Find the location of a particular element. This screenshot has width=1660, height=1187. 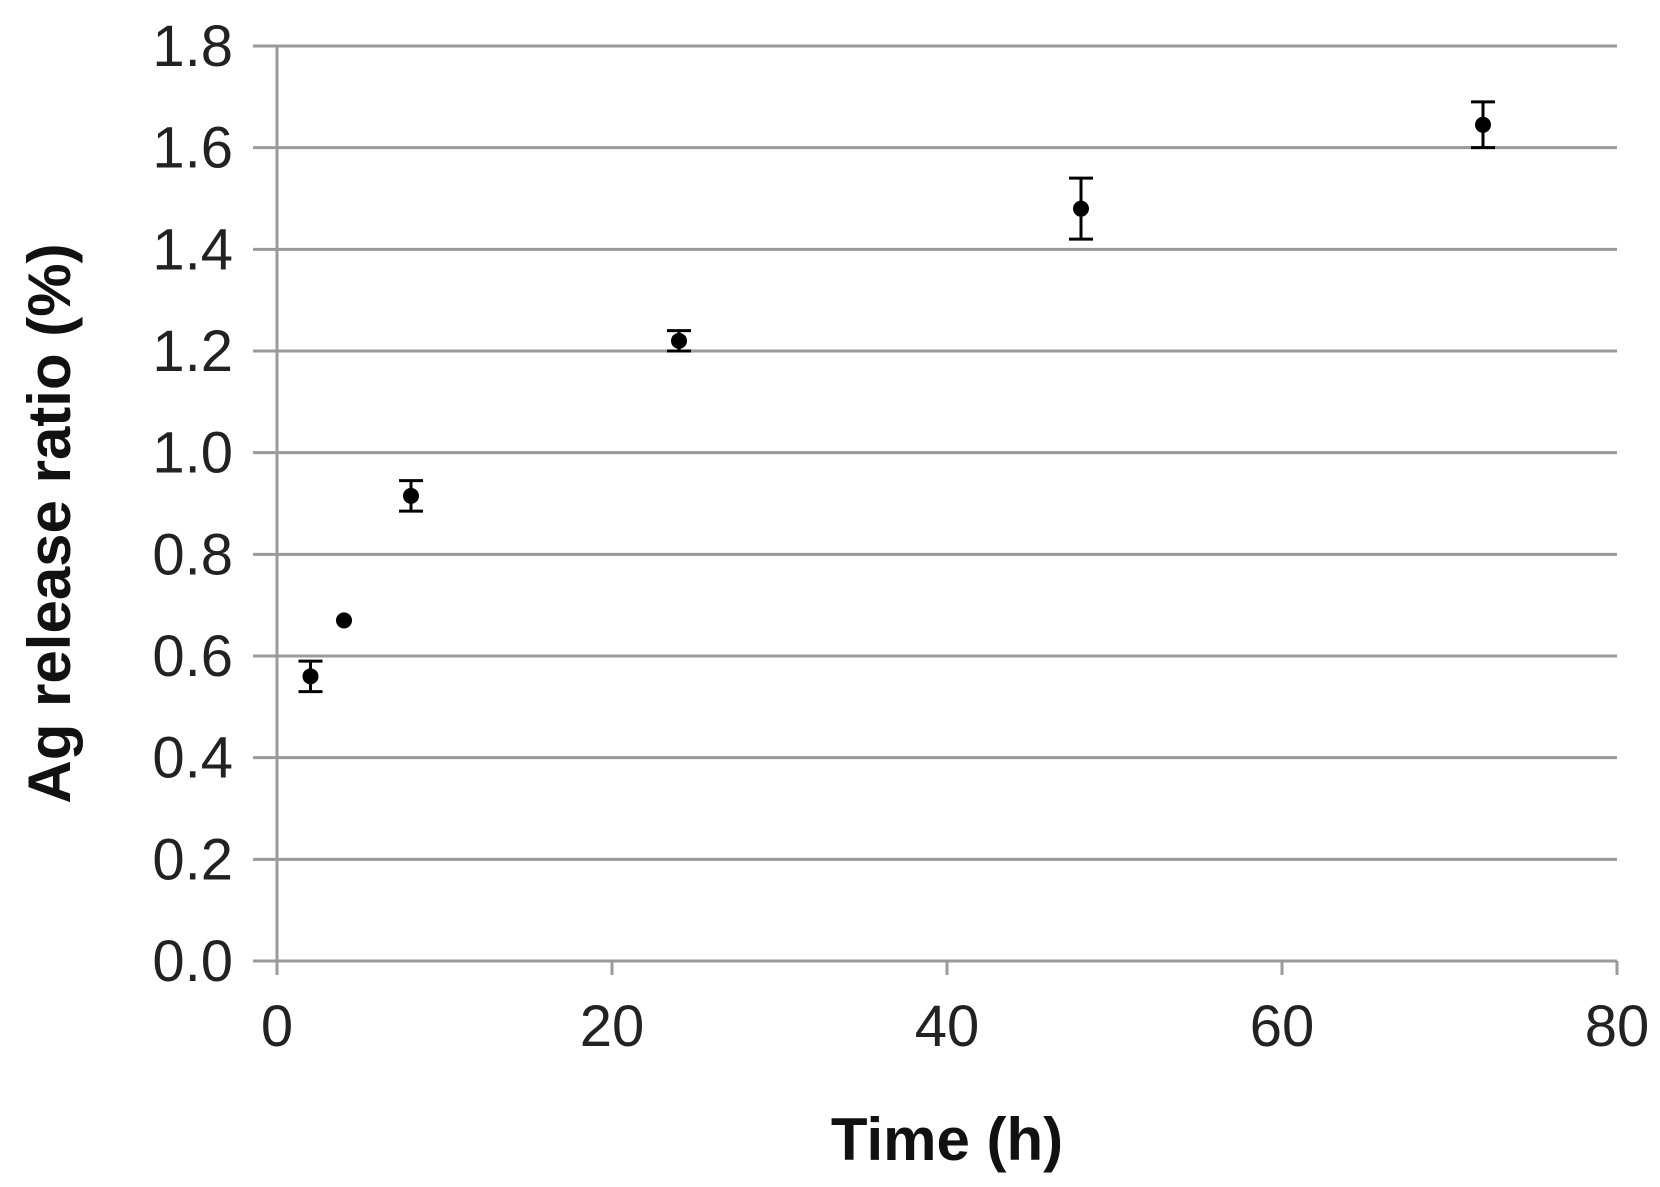

x-tick-labels: 0 20 40 60 80 is located at coordinates (955, 1026).